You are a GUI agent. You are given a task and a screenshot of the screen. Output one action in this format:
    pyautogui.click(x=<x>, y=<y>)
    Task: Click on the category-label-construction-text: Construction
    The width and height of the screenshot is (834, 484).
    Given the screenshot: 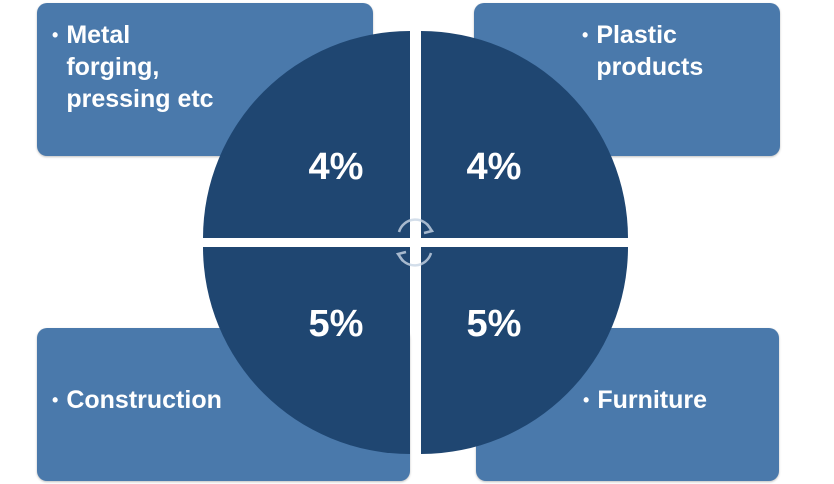 What is the action you would take?
    pyautogui.click(x=144, y=400)
    